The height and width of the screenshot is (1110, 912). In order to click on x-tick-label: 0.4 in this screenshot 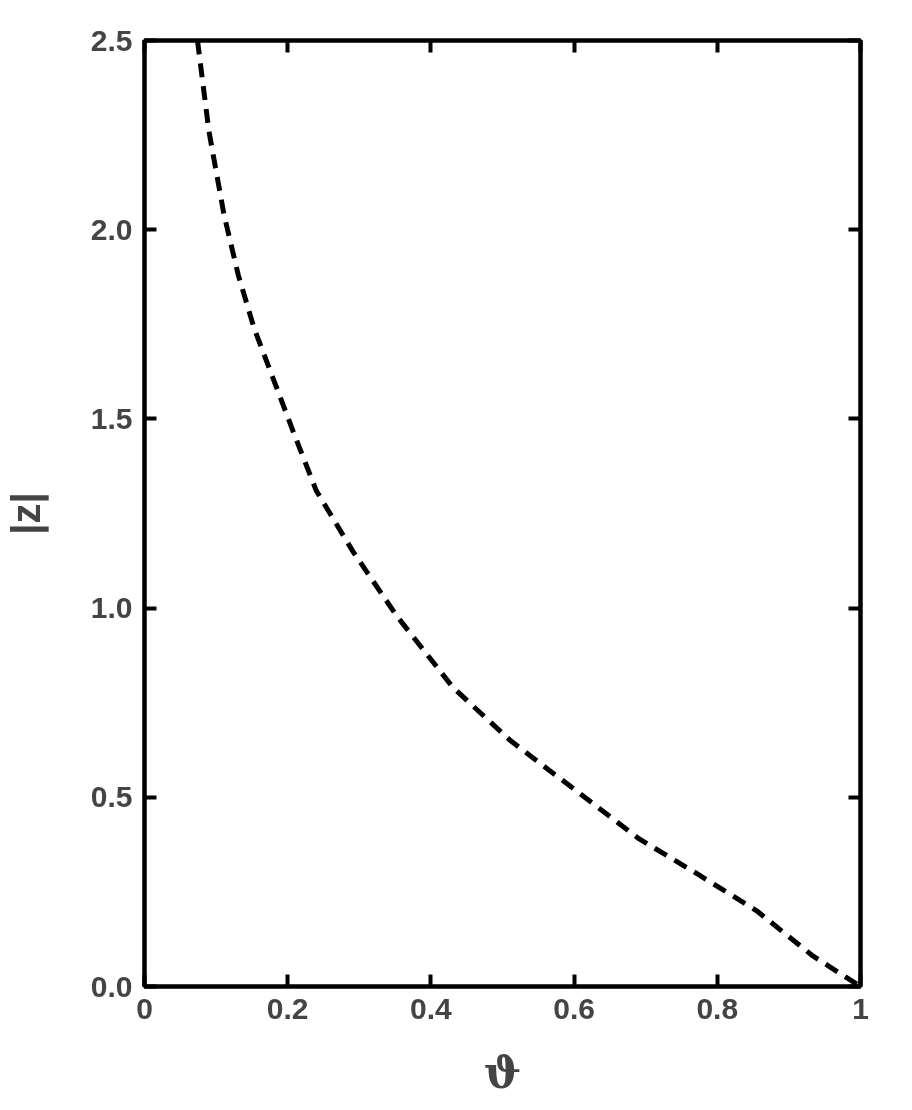, I will do `click(431, 1008)`.